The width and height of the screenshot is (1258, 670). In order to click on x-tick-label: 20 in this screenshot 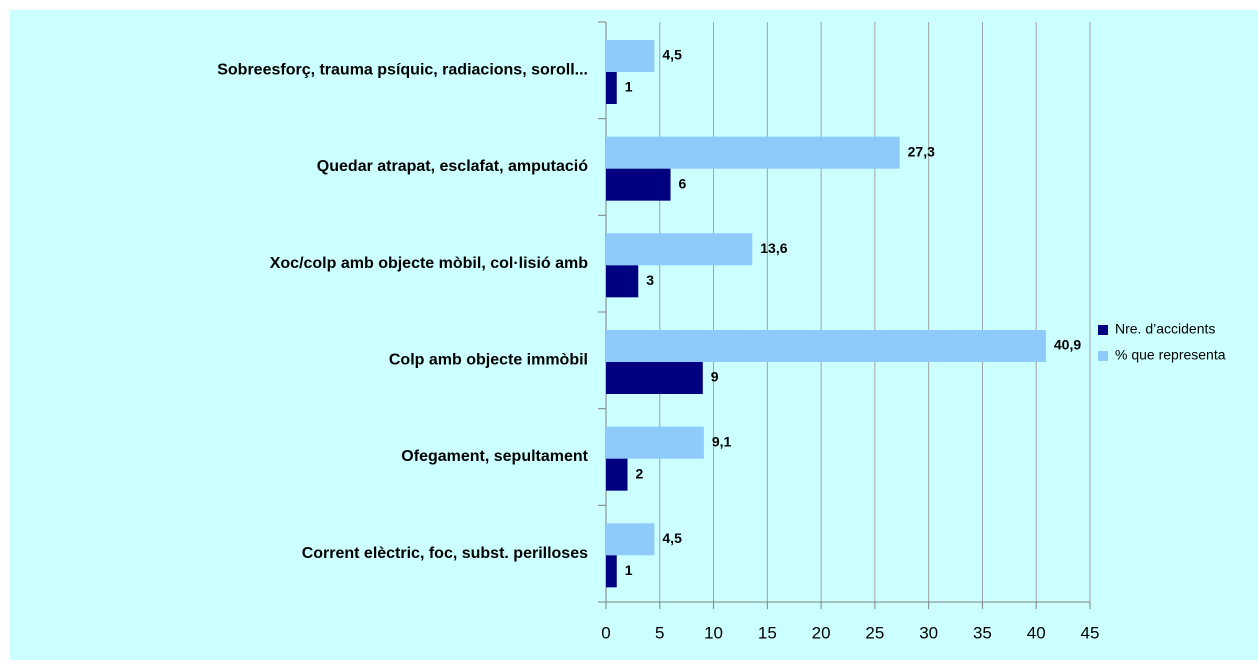, I will do `click(821, 632)`.